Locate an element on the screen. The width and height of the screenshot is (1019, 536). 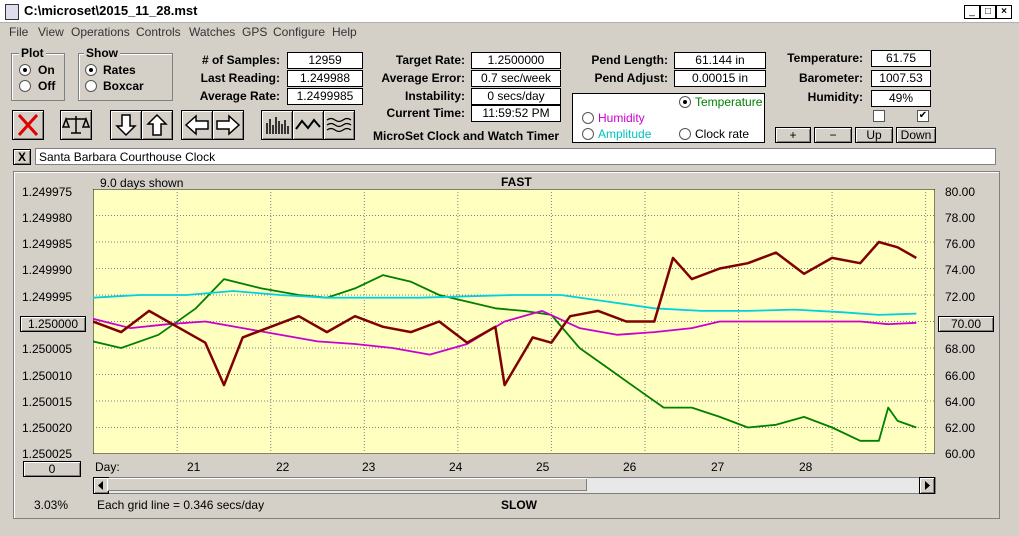
maximize-button: □ is located at coordinates (988, 12).